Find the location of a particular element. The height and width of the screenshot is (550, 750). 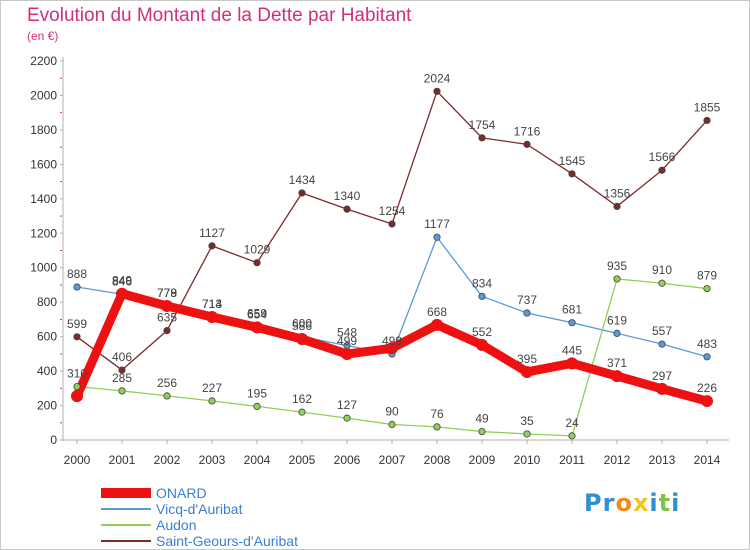

data-label: 599 is located at coordinates (77, 324).